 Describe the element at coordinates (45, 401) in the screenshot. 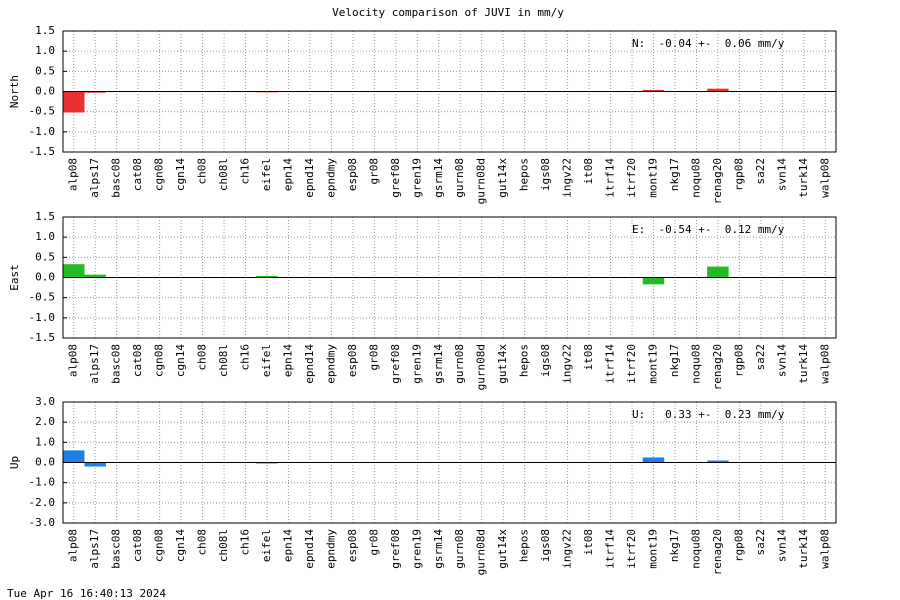

I see `y-tick-label: 3.0` at that location.